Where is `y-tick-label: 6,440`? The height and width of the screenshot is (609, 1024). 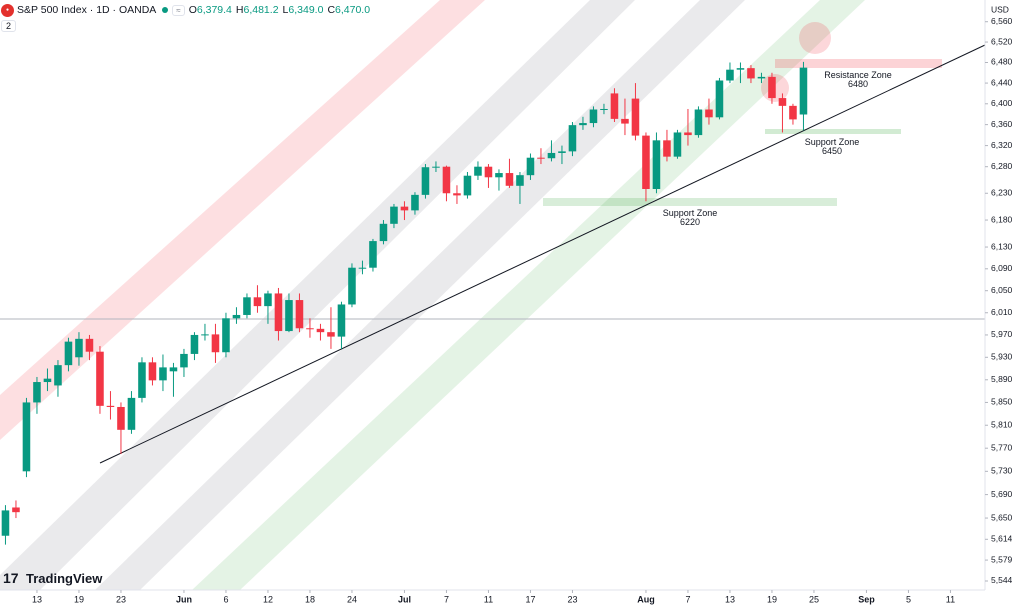
y-tick-label: 6,440 is located at coordinates (1002, 82).